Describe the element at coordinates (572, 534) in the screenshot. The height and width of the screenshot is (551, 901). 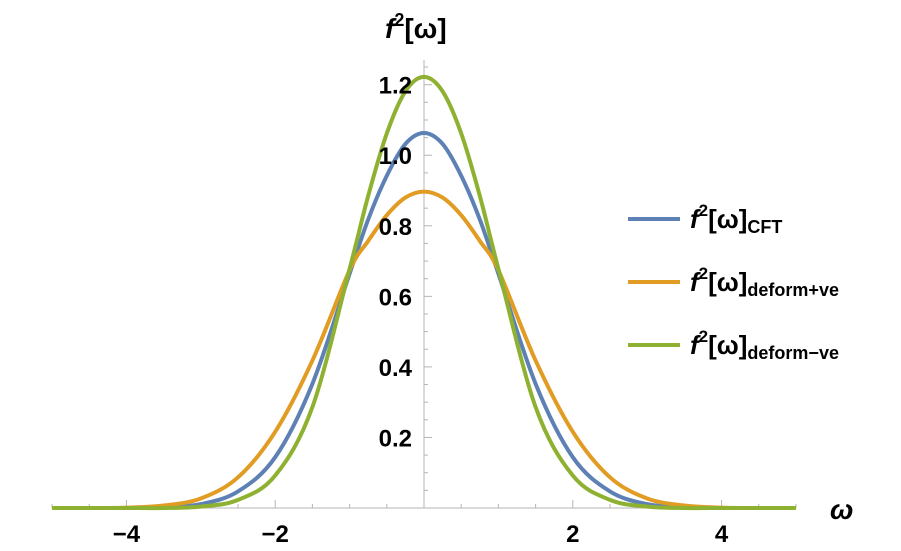
I see `x-tick-label: 2` at that location.